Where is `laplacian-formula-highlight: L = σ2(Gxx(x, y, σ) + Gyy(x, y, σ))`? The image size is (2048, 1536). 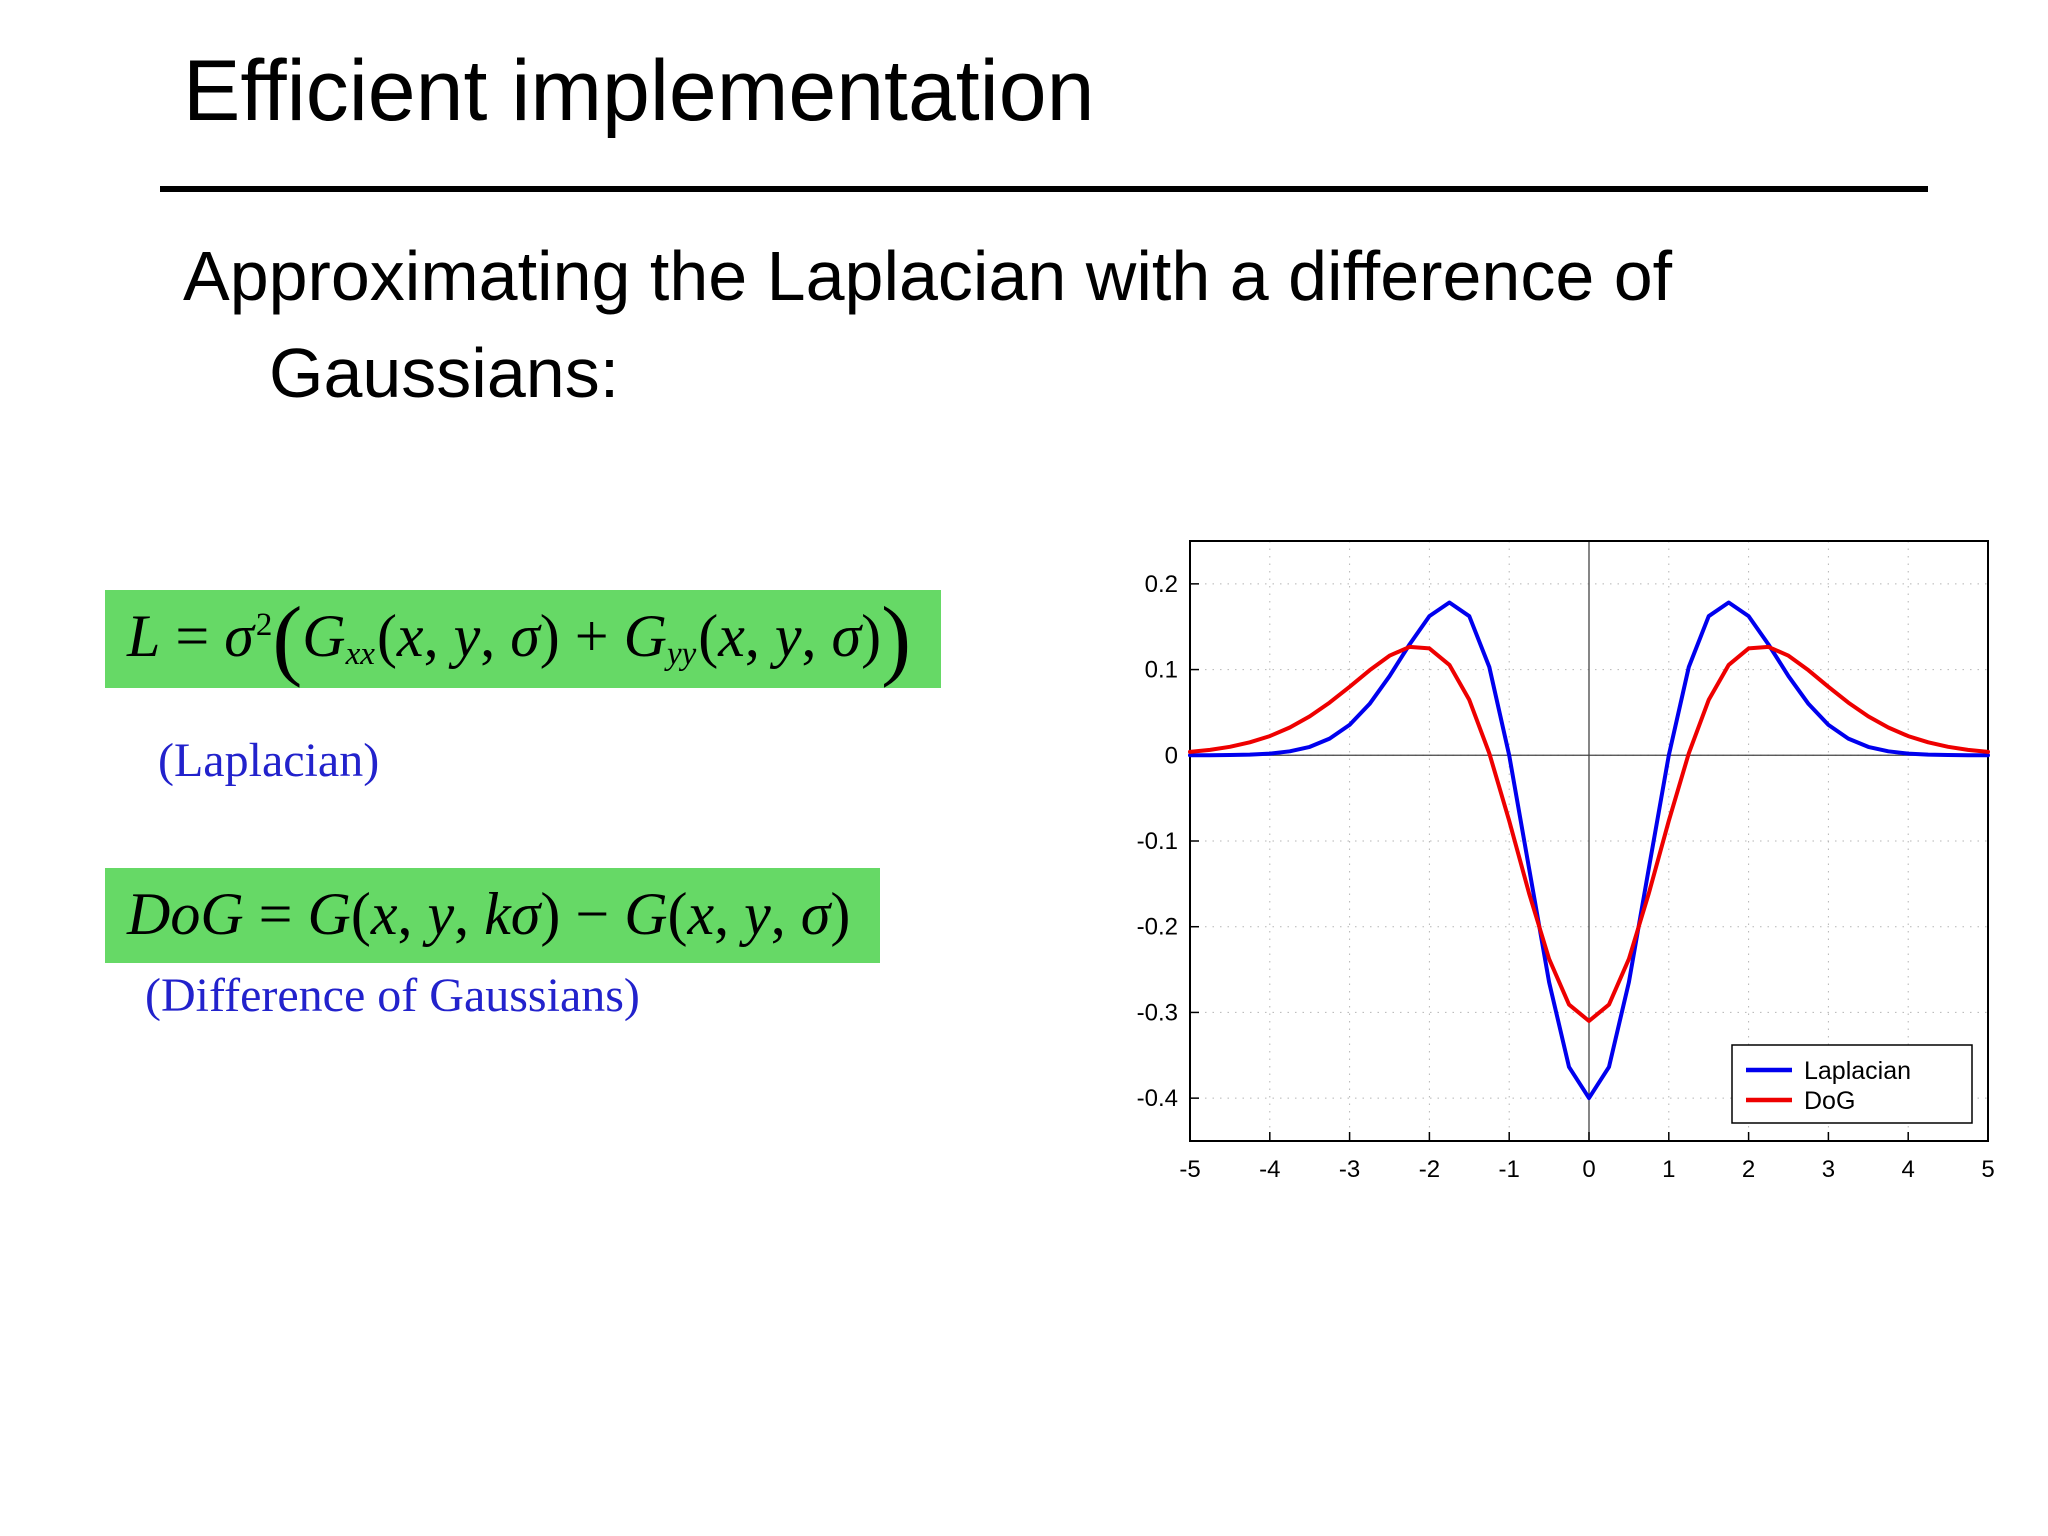
laplacian-formula-highlight: L = σ2(Gxx(x, y, σ) + Gyy(x, y, σ)) is located at coordinates (523, 639).